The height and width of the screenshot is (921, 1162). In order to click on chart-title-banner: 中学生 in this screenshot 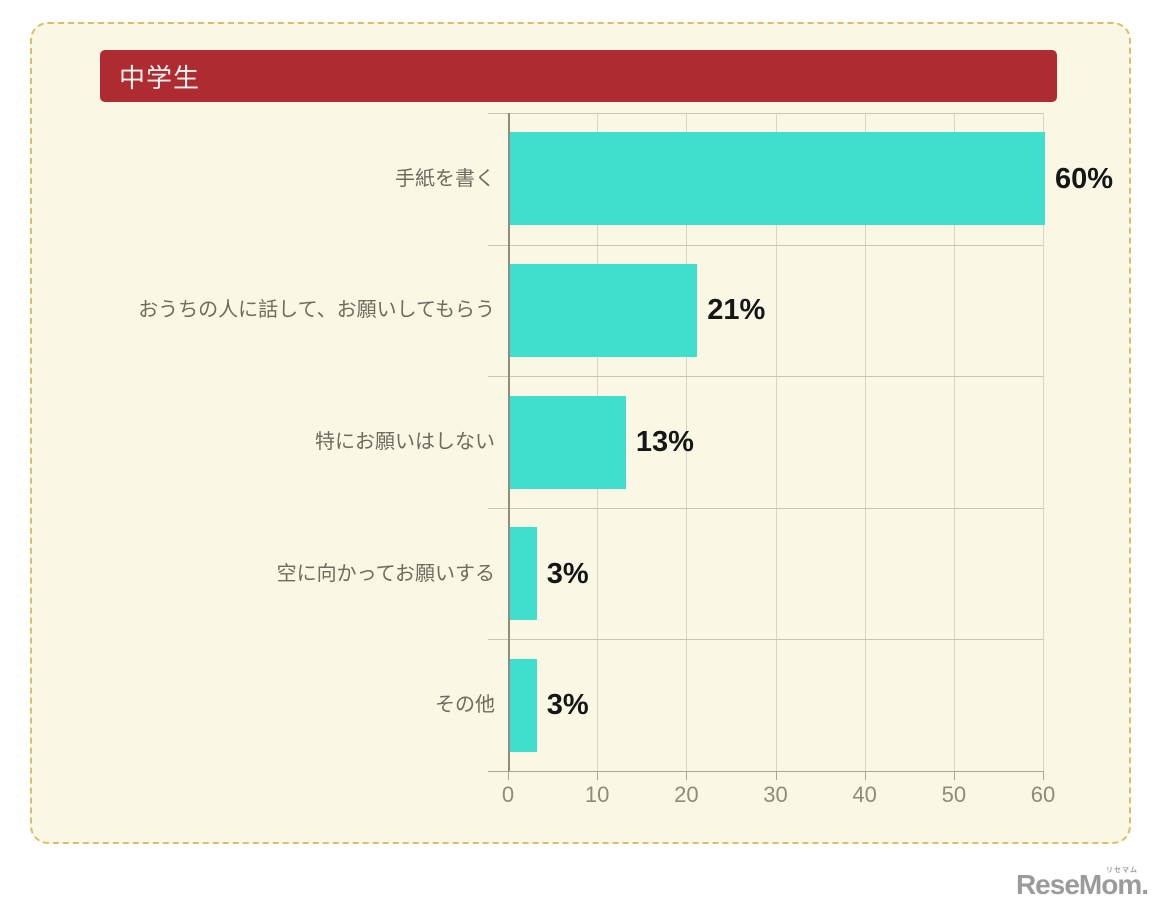, I will do `click(578, 76)`.